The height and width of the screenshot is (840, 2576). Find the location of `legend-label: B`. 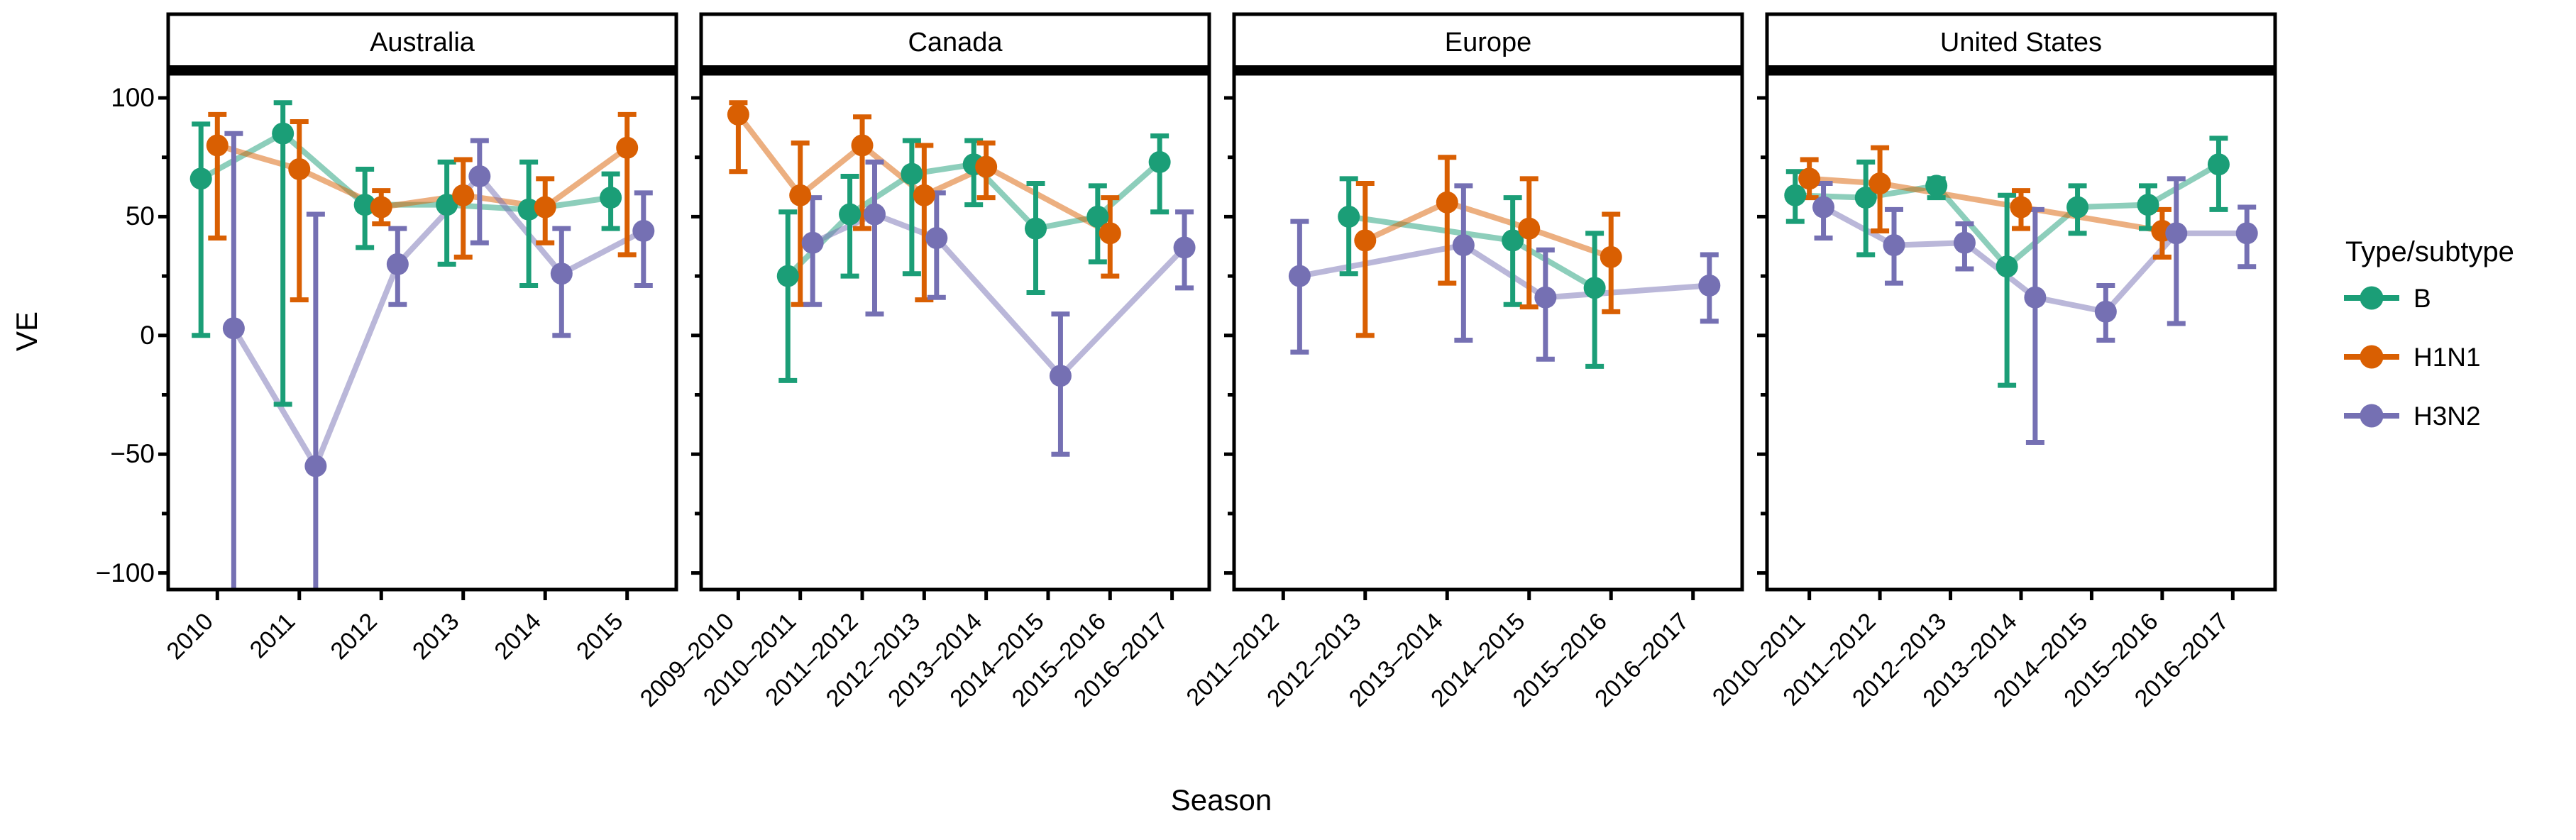

legend-label: B is located at coordinates (2422, 298).